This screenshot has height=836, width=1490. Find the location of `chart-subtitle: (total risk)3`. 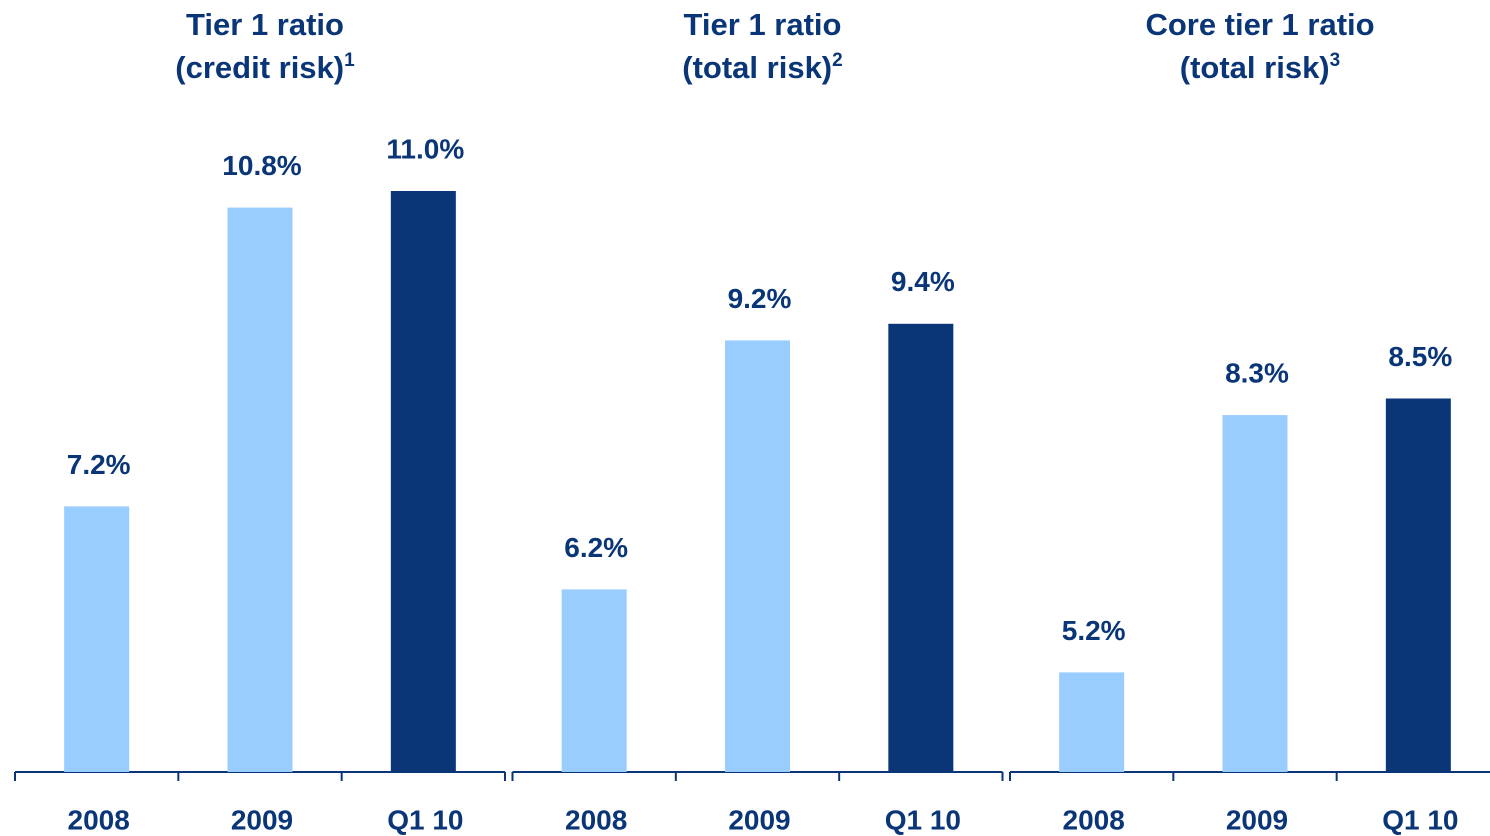

chart-subtitle: (total risk)3 is located at coordinates (1260, 67).